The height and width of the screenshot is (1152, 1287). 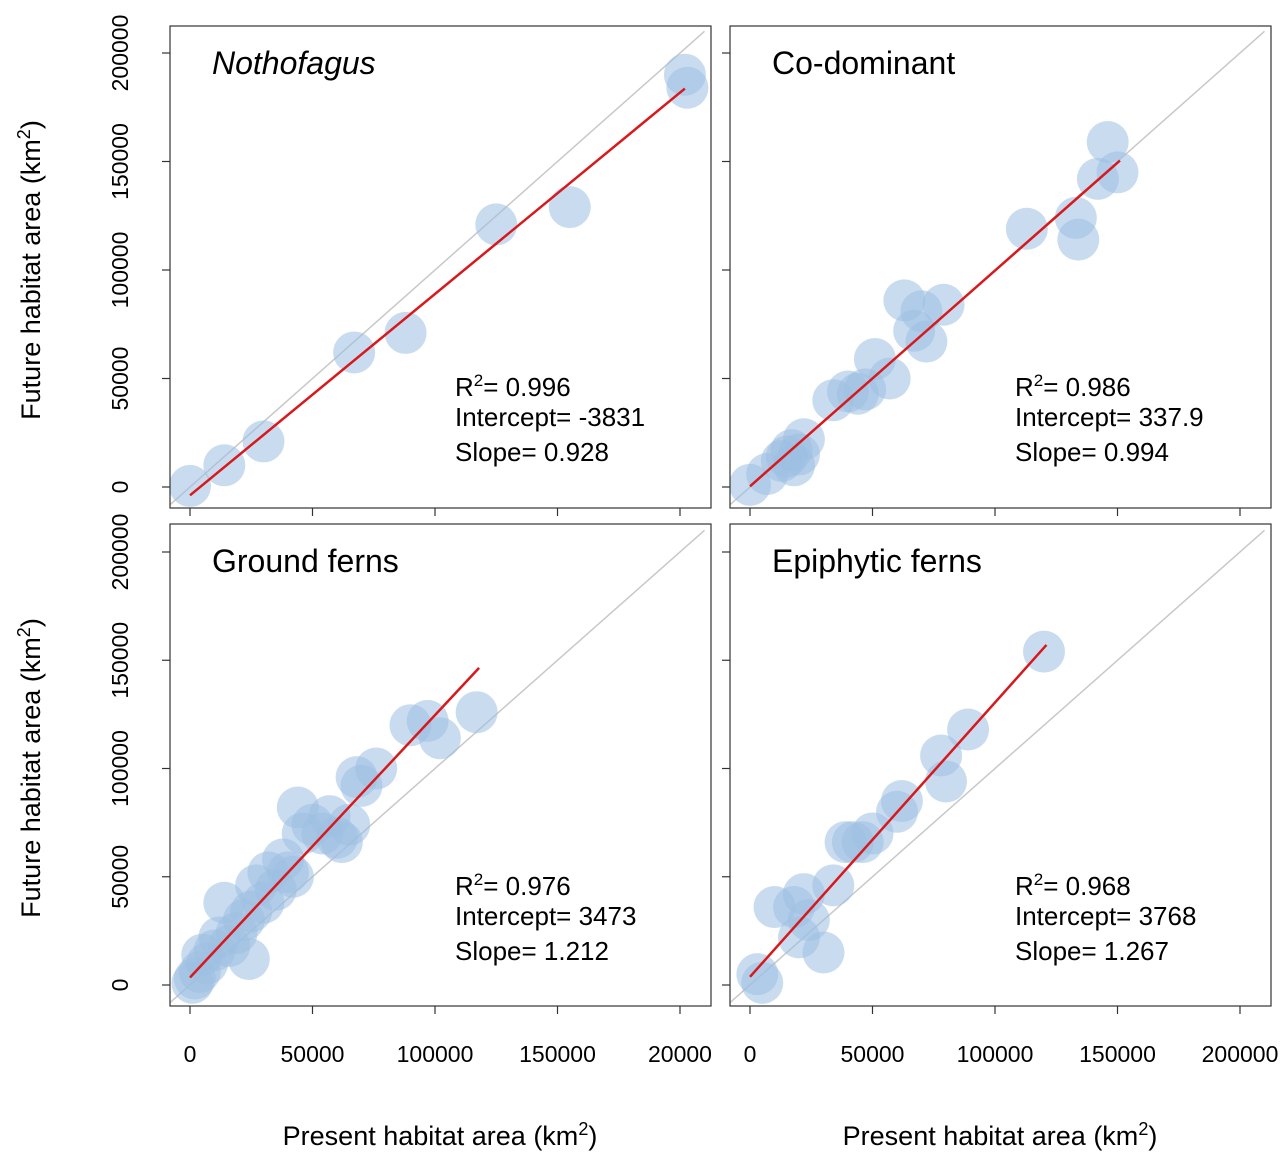 I want to click on panel-title: Epiphytic ferns, so click(x=877, y=561).